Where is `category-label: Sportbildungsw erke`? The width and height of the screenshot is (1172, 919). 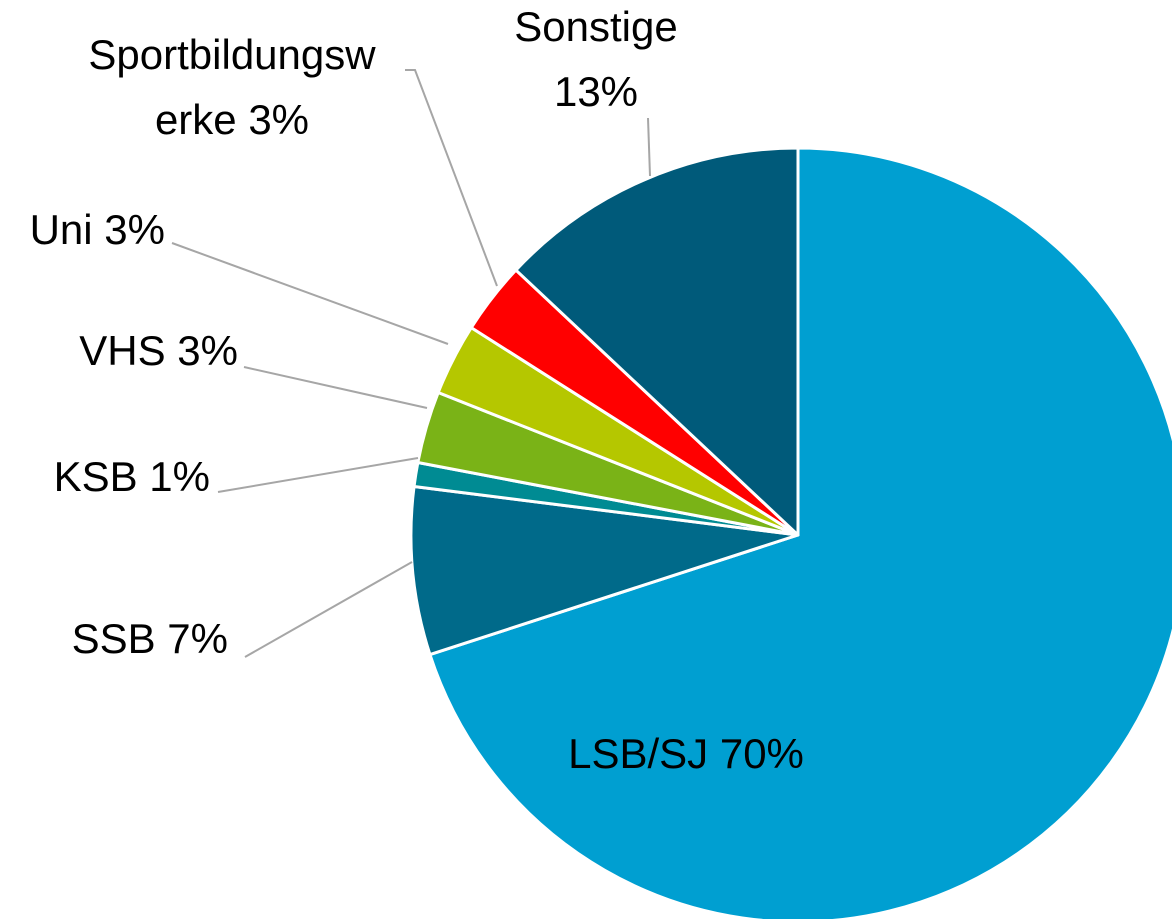
category-label: Sportbildungsw erke is located at coordinates (232, 87).